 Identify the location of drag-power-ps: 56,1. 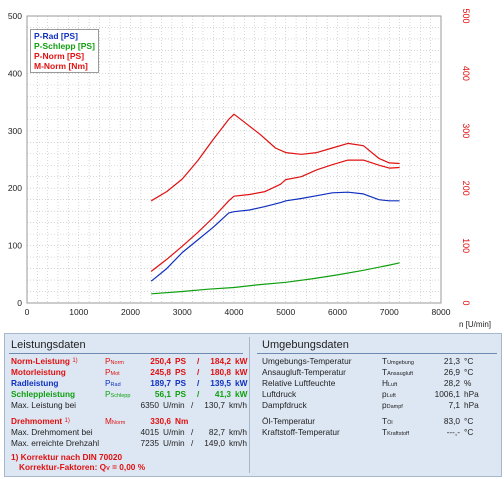
(162, 394).